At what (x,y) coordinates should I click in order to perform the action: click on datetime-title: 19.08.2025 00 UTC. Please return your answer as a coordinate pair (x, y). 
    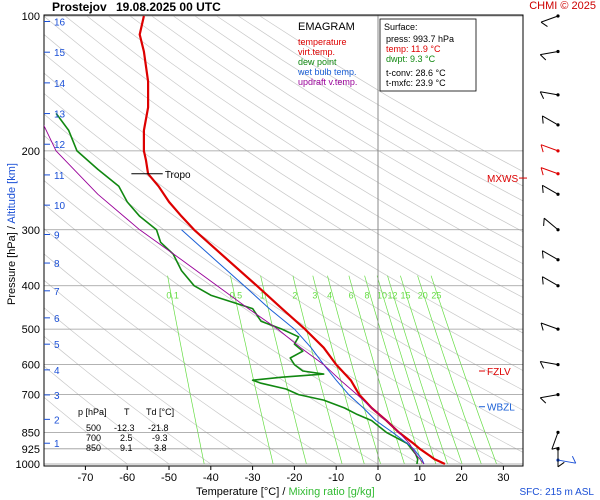
    Looking at the image, I should click on (168, 7).